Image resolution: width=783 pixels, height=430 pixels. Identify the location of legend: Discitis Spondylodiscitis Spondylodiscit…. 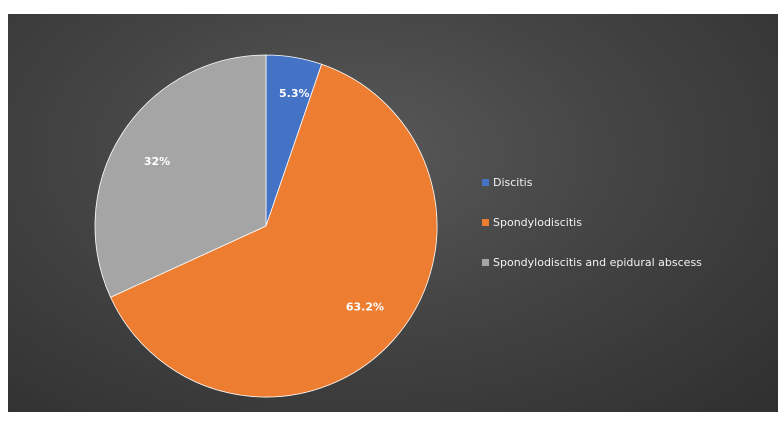
(632, 234).